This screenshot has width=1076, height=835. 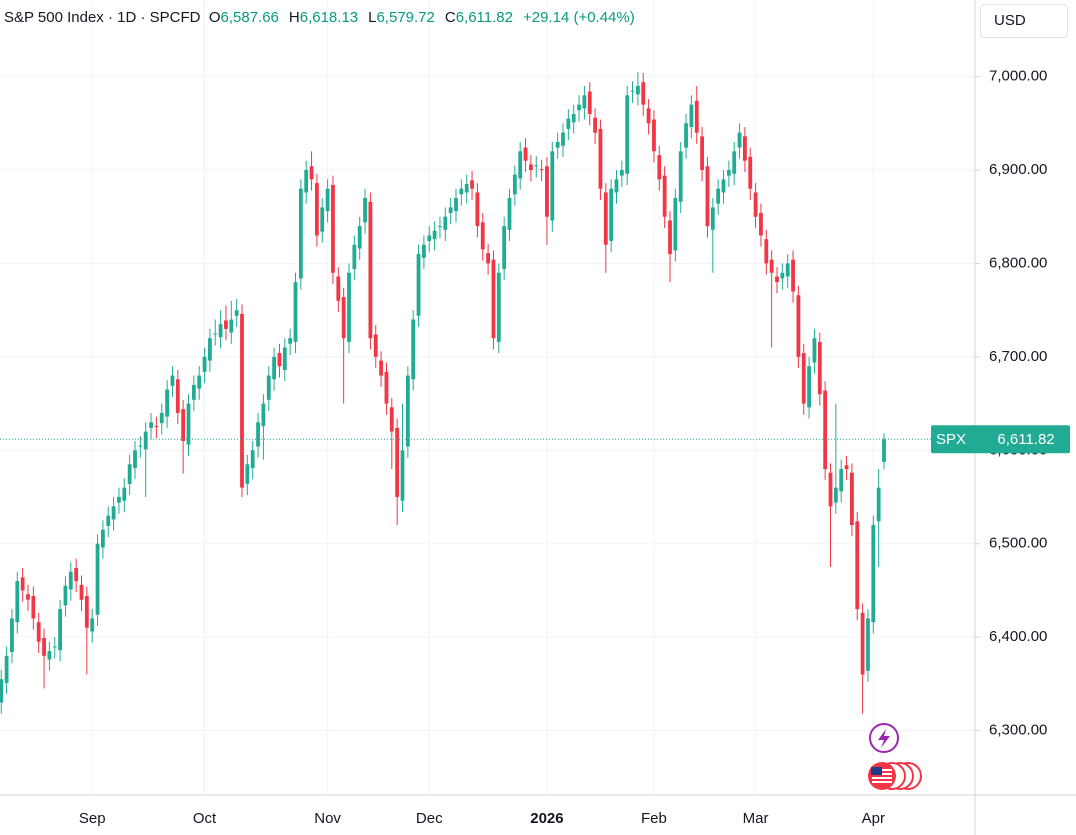 I want to click on x-tick-label: Dec, so click(x=429, y=818).